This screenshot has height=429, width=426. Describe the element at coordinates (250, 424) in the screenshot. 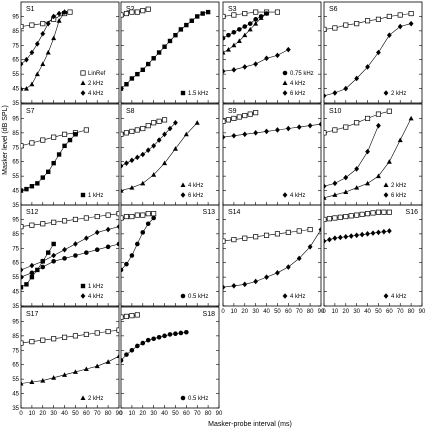

I see `x-axis-label: Masker-probe interval (ms)` at that location.